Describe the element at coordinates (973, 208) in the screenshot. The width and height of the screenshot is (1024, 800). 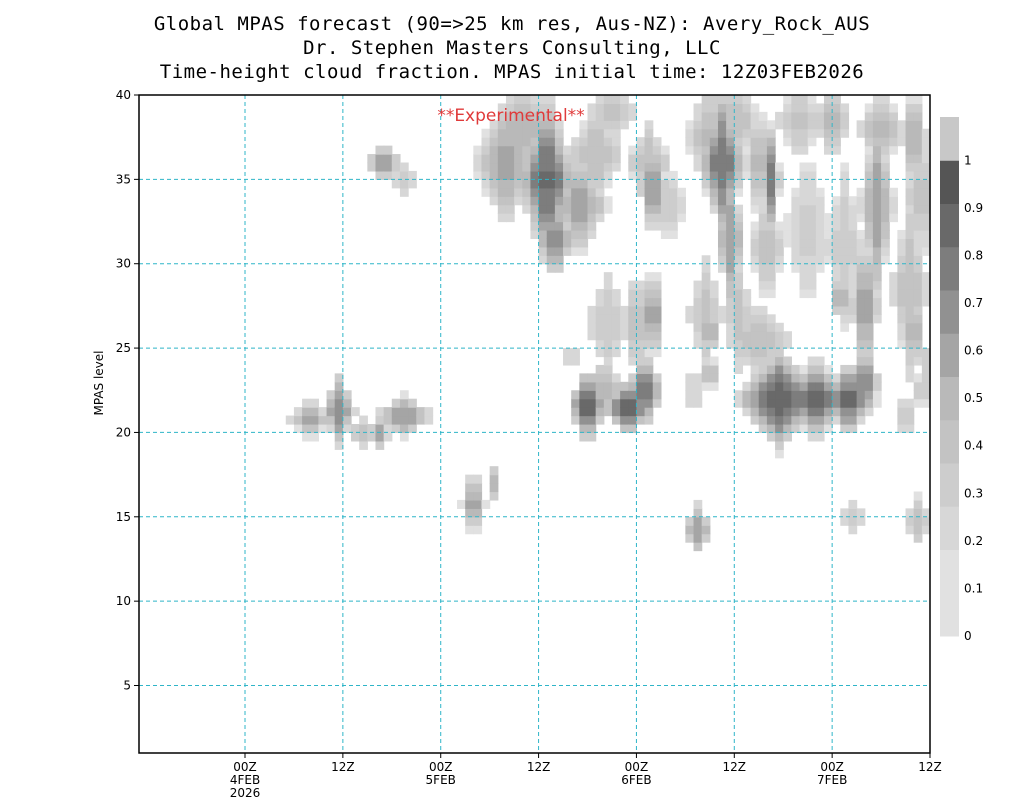
I see `legend-label: 0.9` at that location.